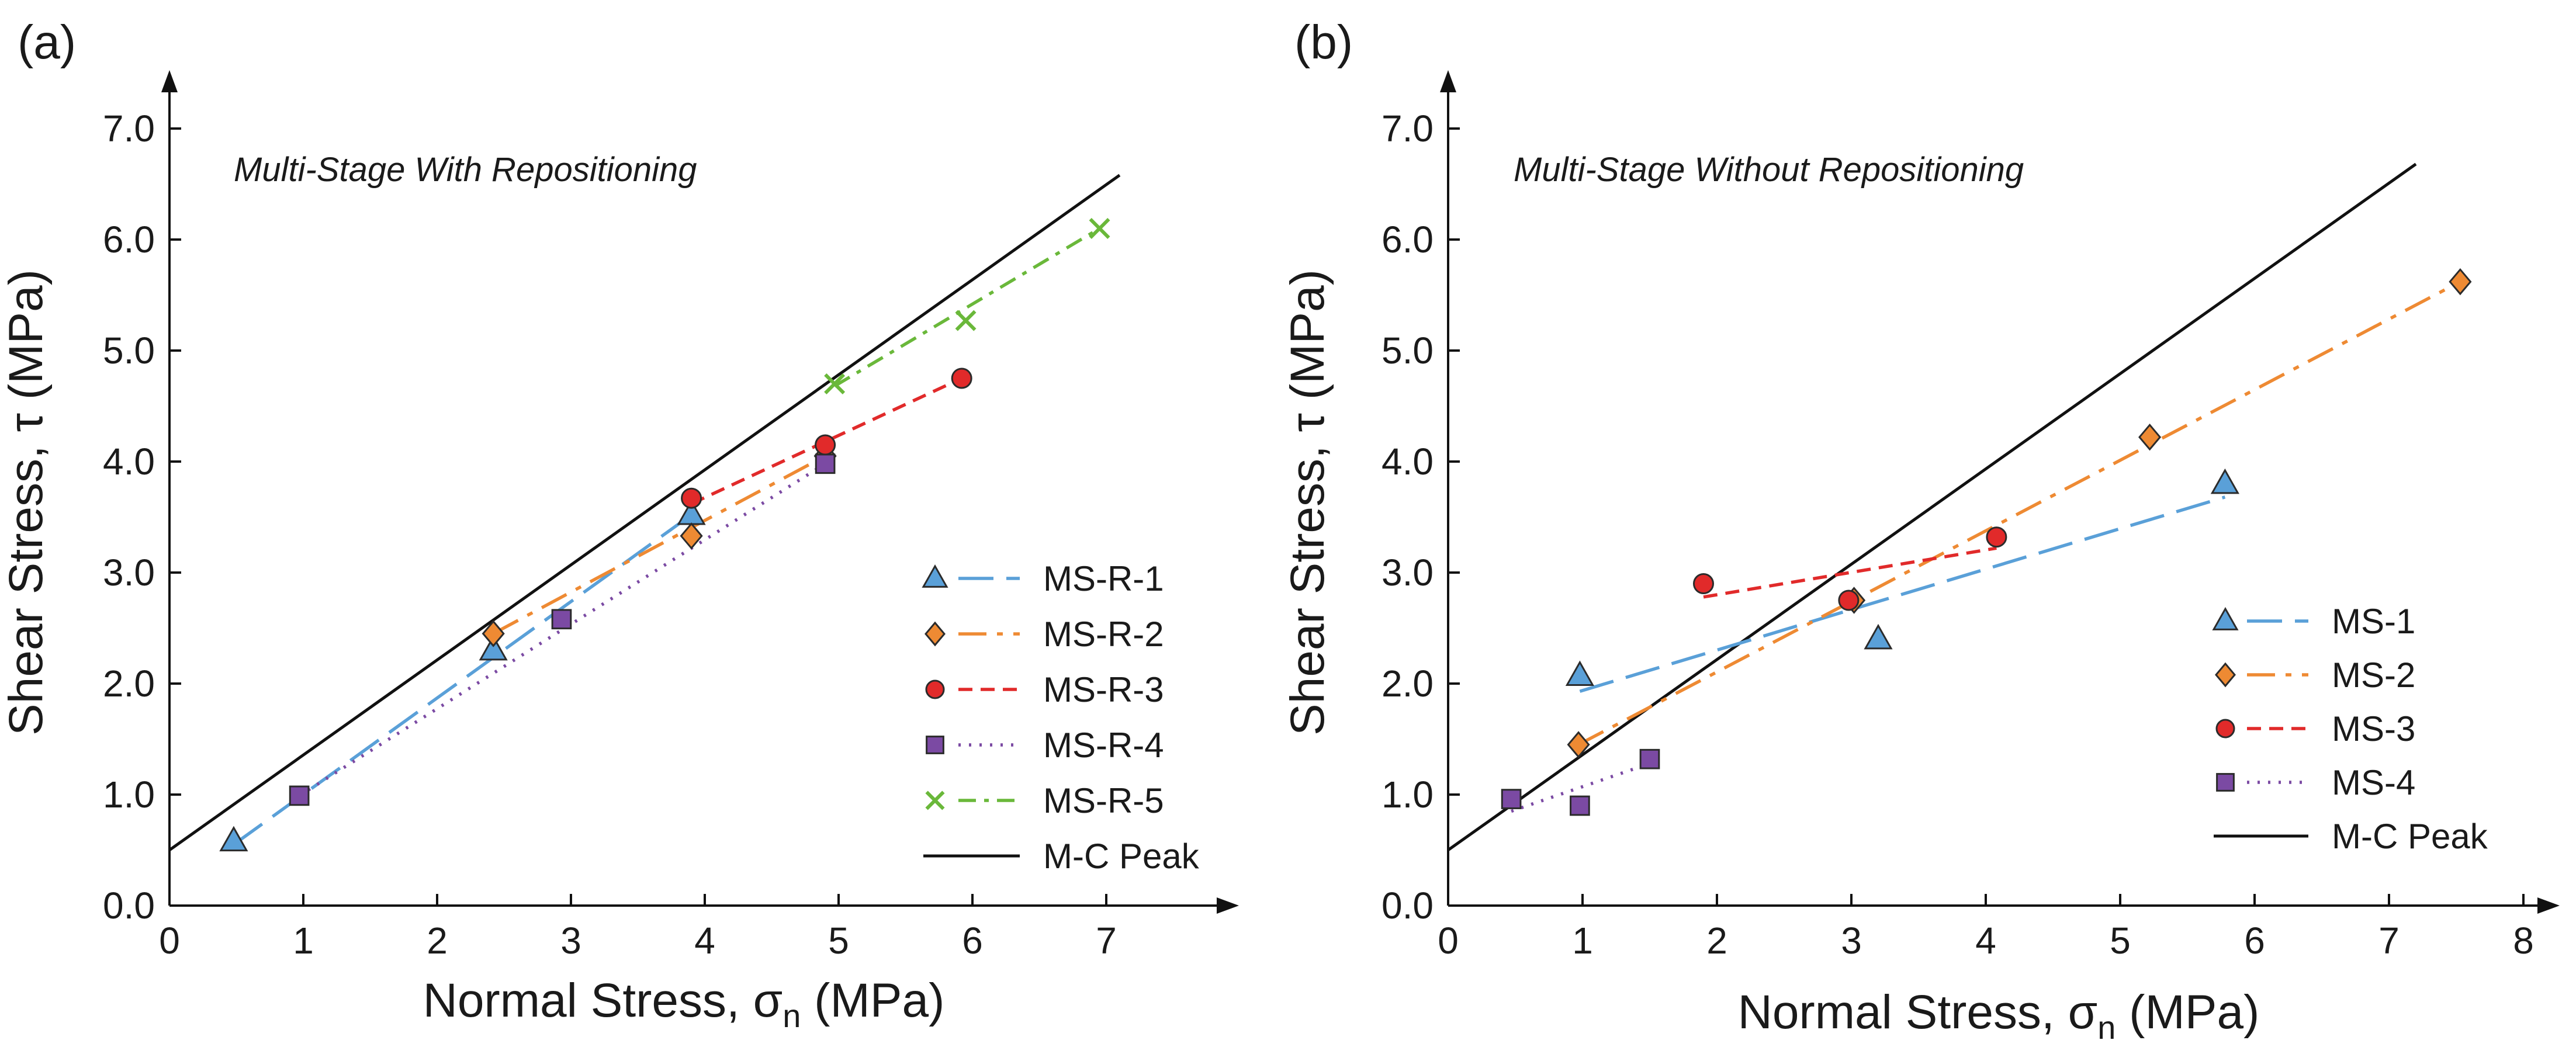  Describe the element at coordinates (1103, 745) in the screenshot. I see `legend-ms-r-4-label: MS-R-4` at that location.